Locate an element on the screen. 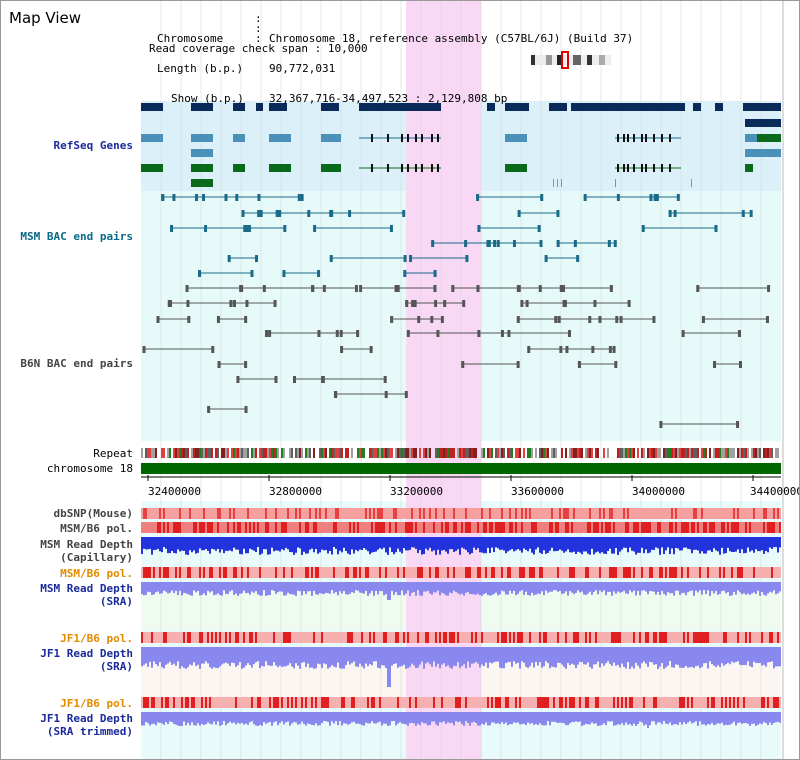  label-jf1-b6-pol-2: JF1/B6 pol. is located at coordinates (96, 703).